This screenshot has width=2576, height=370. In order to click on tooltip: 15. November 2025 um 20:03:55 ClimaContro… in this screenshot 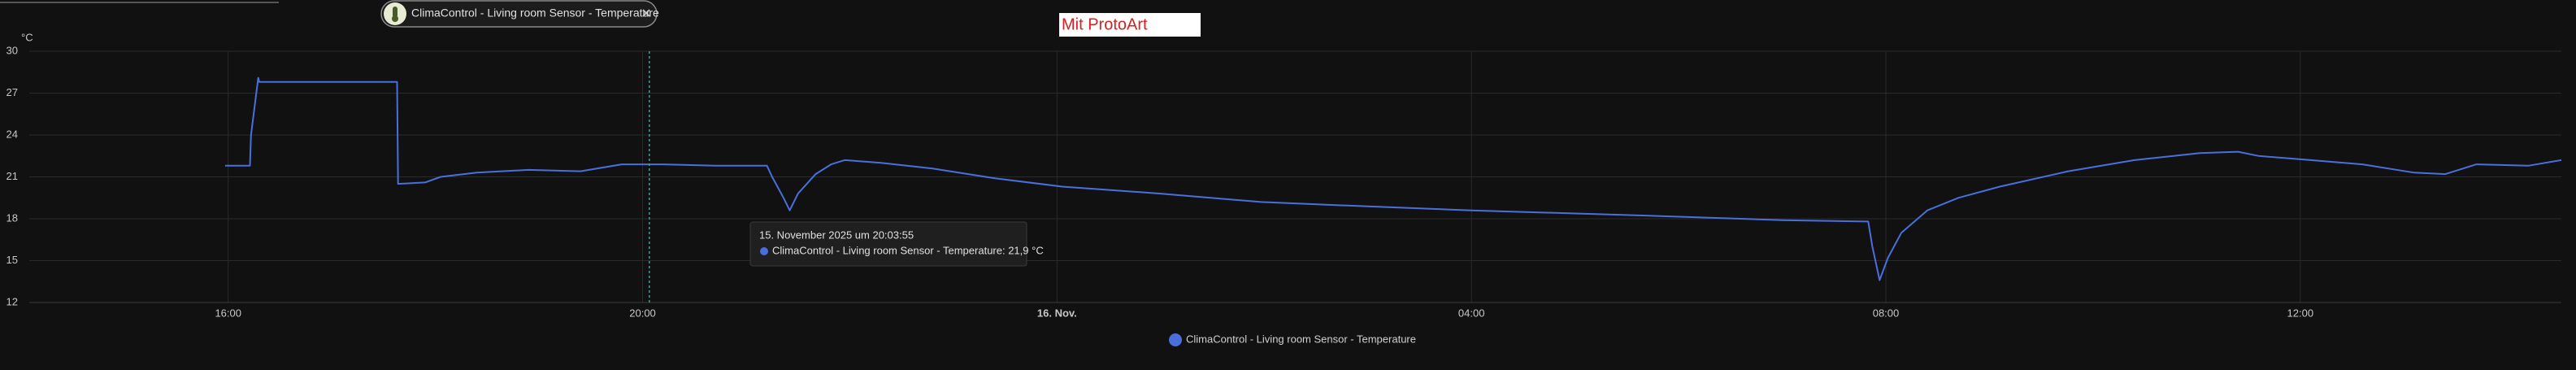, I will do `click(896, 244)`.